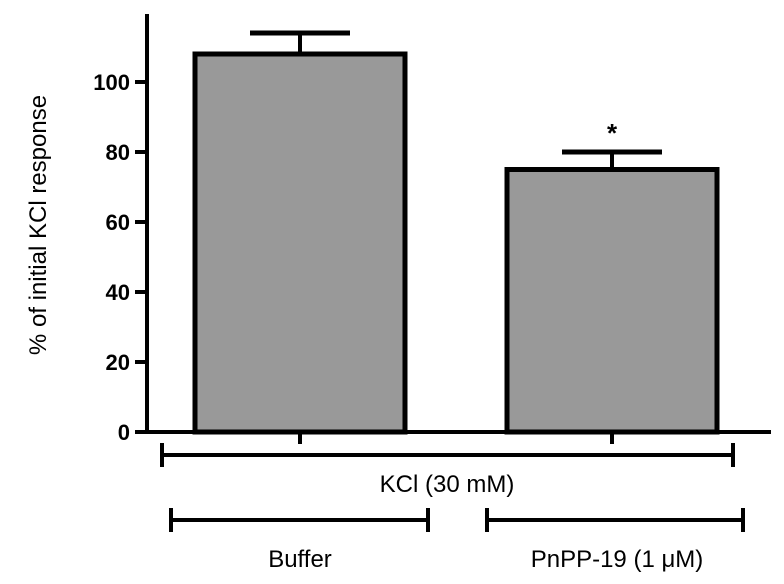 Image resolution: width=784 pixels, height=584 pixels. What do you see at coordinates (447, 484) in the screenshot?
I see `group-label-kcl: KCl (30 mM)` at bounding box center [447, 484].